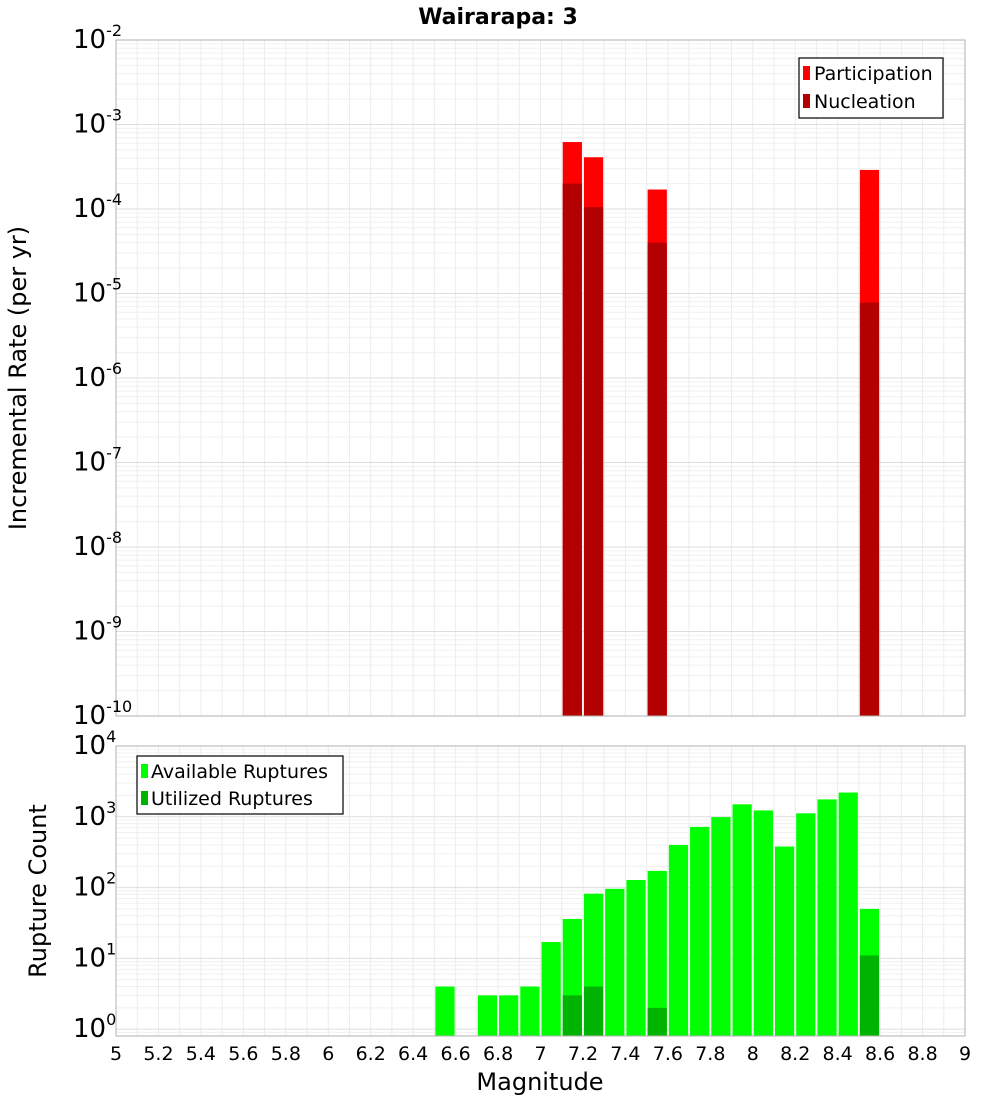 Image resolution: width=1000 pixels, height=1100 pixels. I want to click on x-tick-label: 5.4, so click(201, 1054).